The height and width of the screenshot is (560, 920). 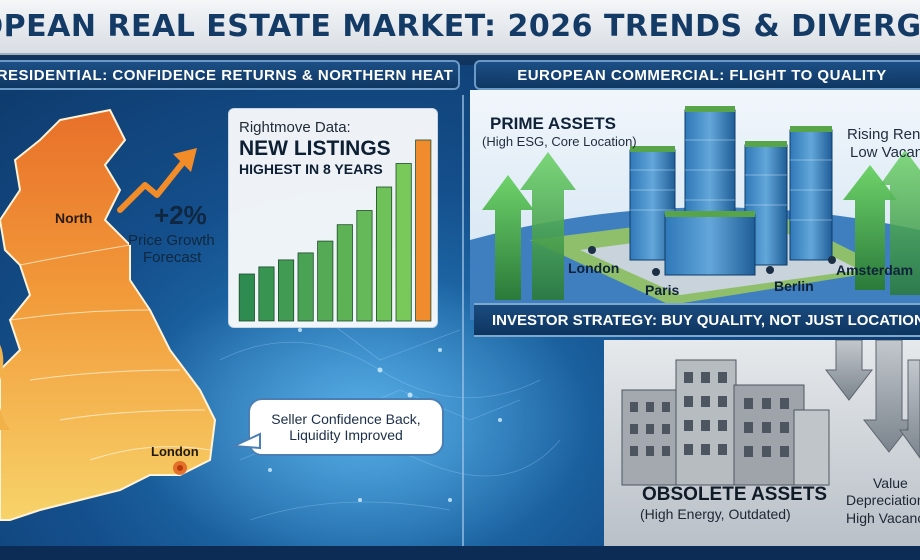 What do you see at coordinates (794, 286) in the screenshot?
I see `city-berlin: Berlin` at bounding box center [794, 286].